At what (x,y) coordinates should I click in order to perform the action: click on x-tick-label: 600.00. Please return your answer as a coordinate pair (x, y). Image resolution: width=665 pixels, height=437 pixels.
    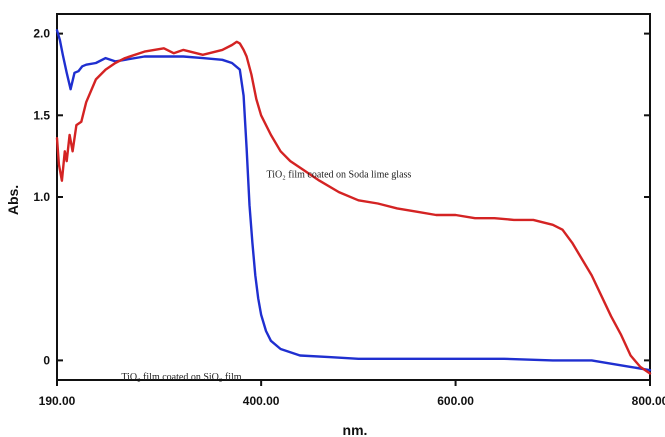
    Looking at the image, I should click on (455, 401).